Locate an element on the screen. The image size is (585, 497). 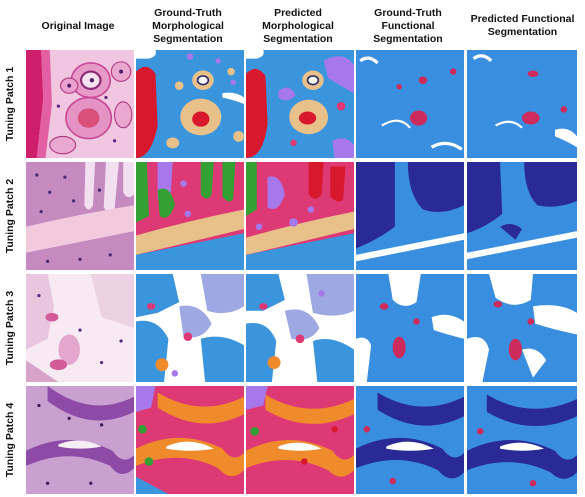
patch-2-predicted-morphological is located at coordinates (300, 216).